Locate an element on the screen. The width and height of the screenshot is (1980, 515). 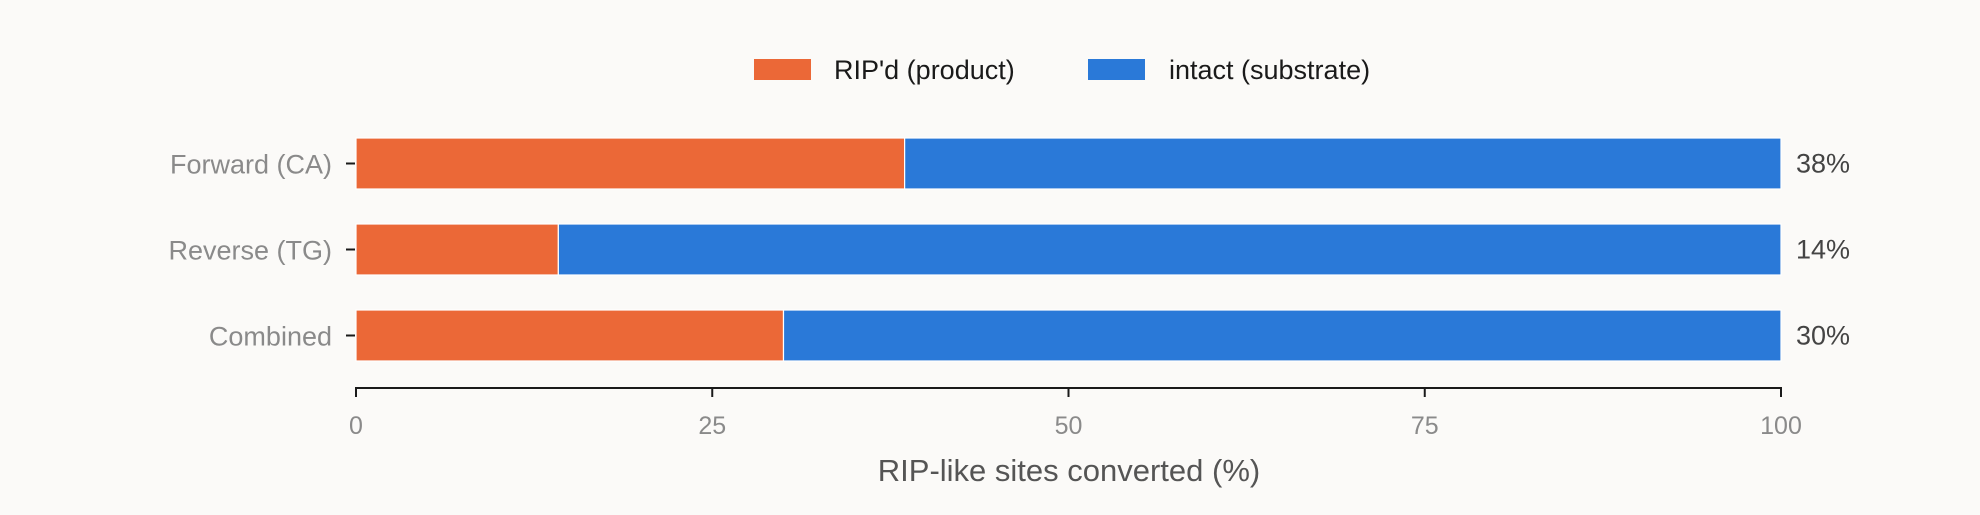
x-axis-title: RIP-like sites converted (%) is located at coordinates (1069, 470).